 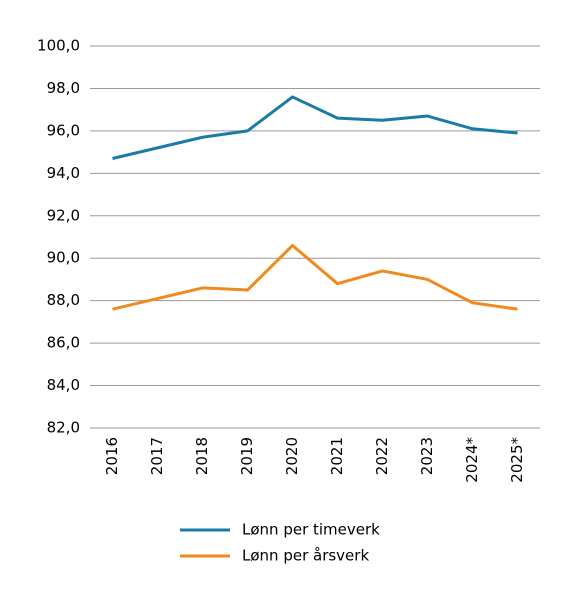 I want to click on y-tick-label: 92,0, so click(x=63, y=215).